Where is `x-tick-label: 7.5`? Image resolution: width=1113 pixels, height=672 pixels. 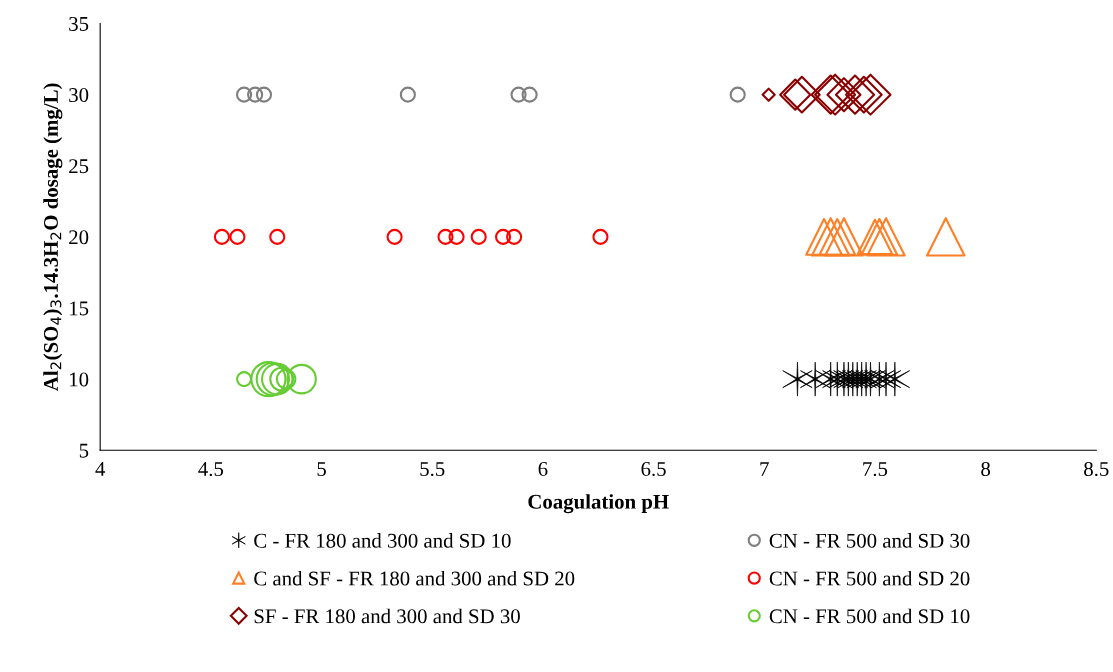
x-tick-label: 7.5 is located at coordinates (875, 469).